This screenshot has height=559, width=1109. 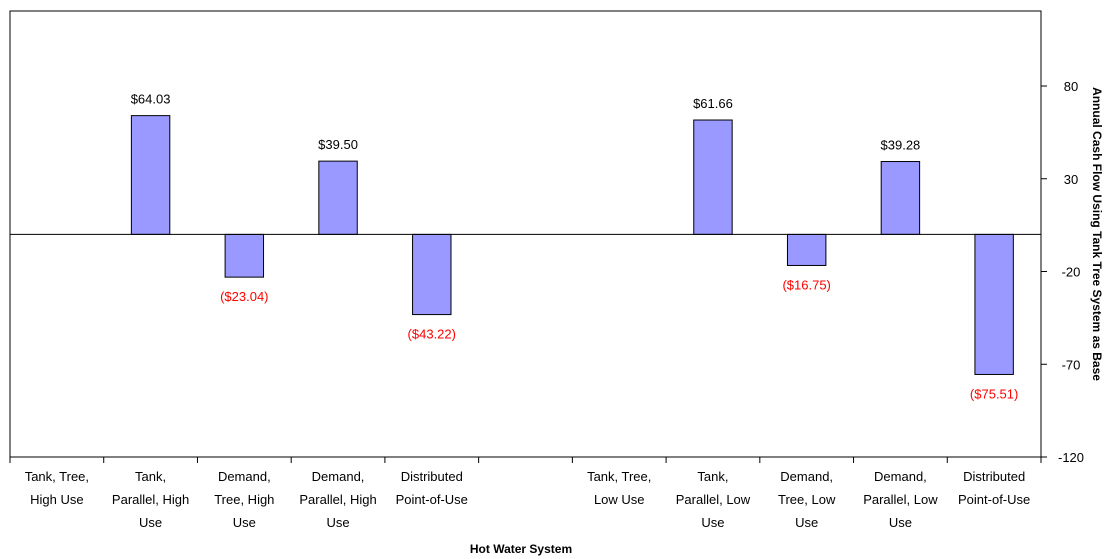 What do you see at coordinates (900, 499) in the screenshot?
I see `x-category-label-9: Demand, Parallel, Low Use` at bounding box center [900, 499].